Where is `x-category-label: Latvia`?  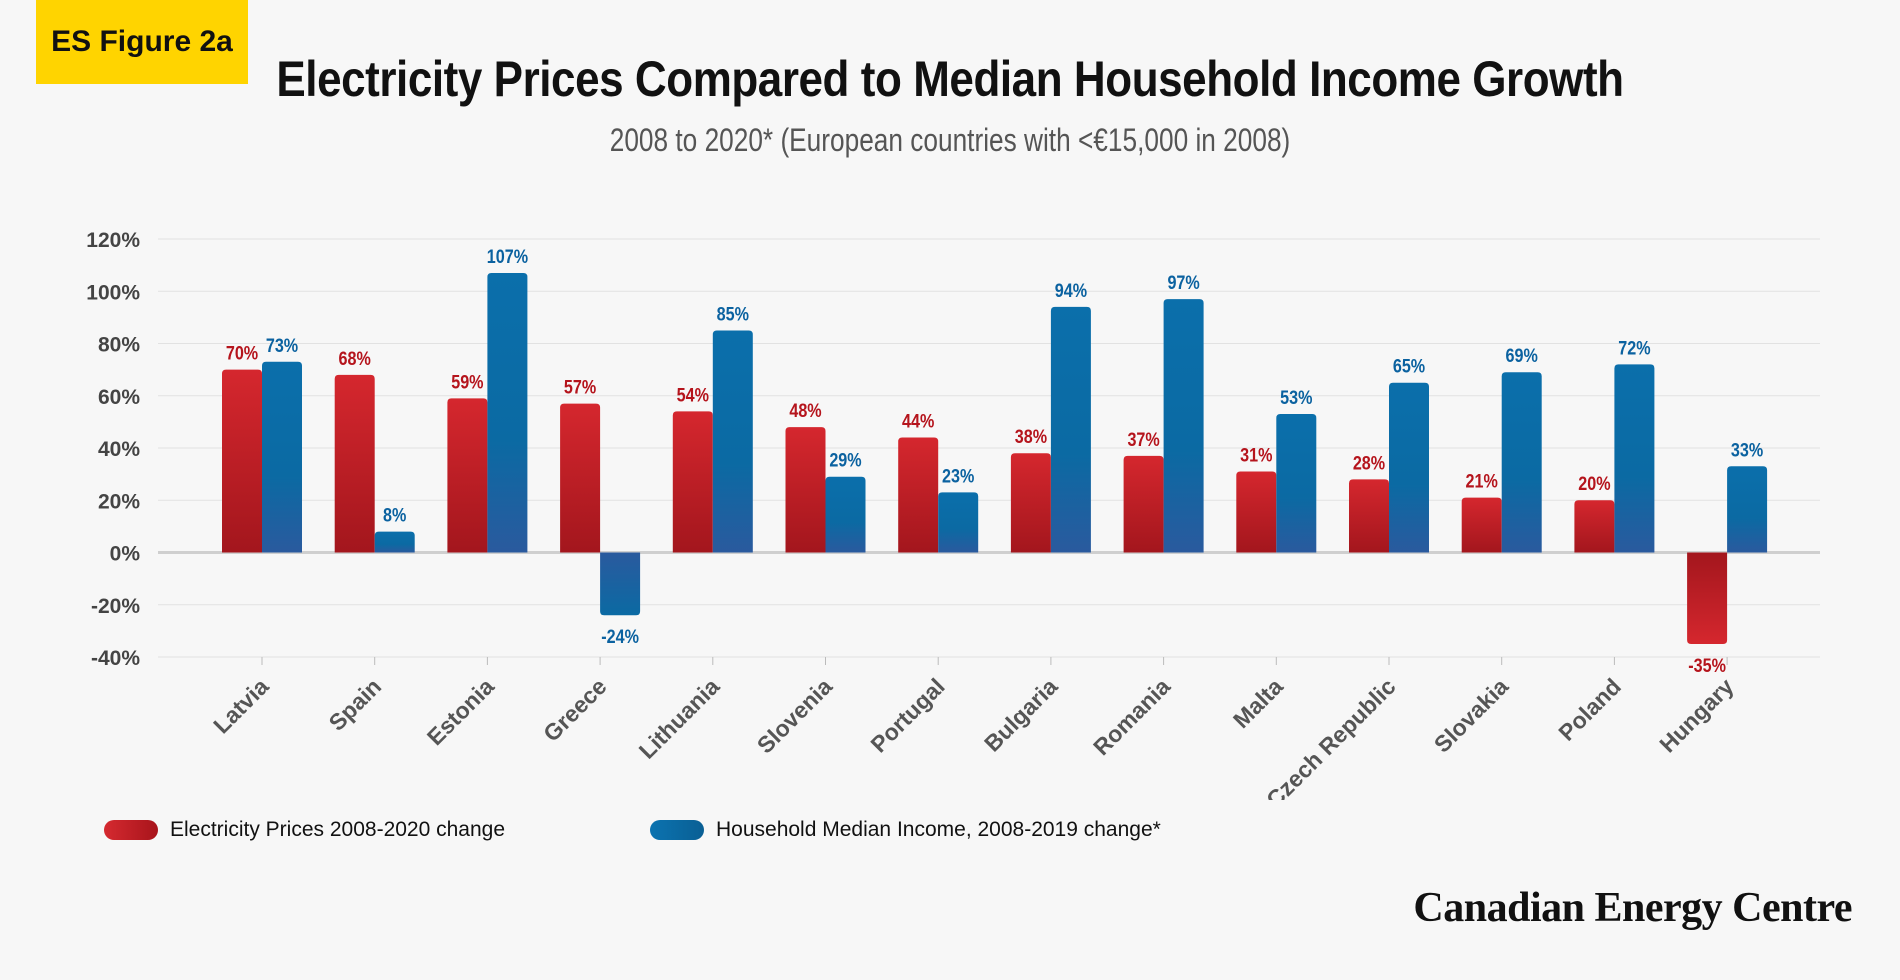
x-category-label: Latvia is located at coordinates (241, 706).